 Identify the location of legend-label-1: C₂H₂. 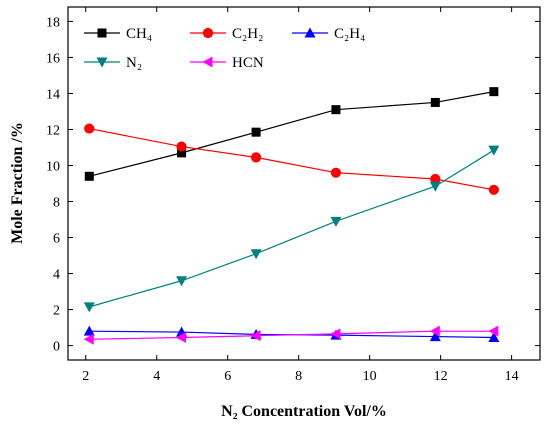
(247, 34).